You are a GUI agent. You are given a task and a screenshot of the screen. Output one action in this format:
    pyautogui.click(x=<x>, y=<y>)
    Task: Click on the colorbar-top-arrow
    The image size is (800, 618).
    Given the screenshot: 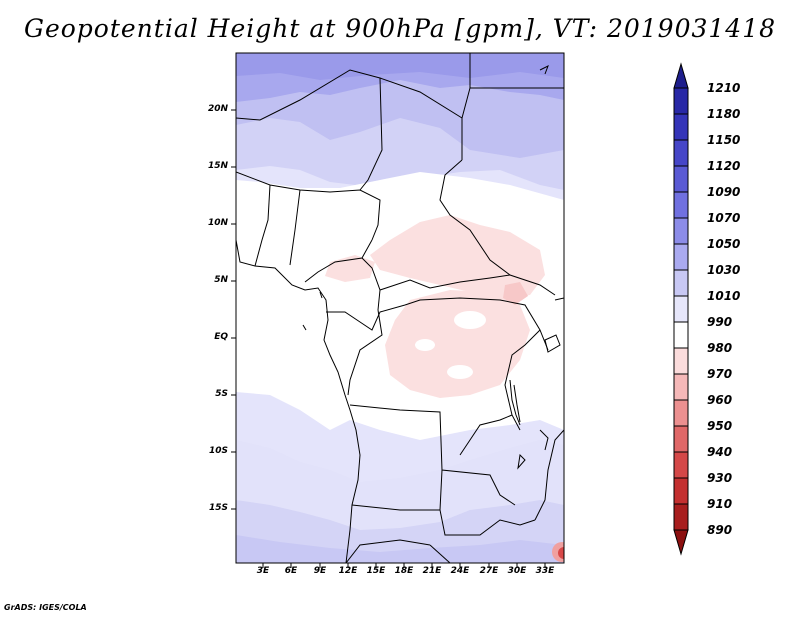 What is the action you would take?
    pyautogui.click(x=681, y=75)
    